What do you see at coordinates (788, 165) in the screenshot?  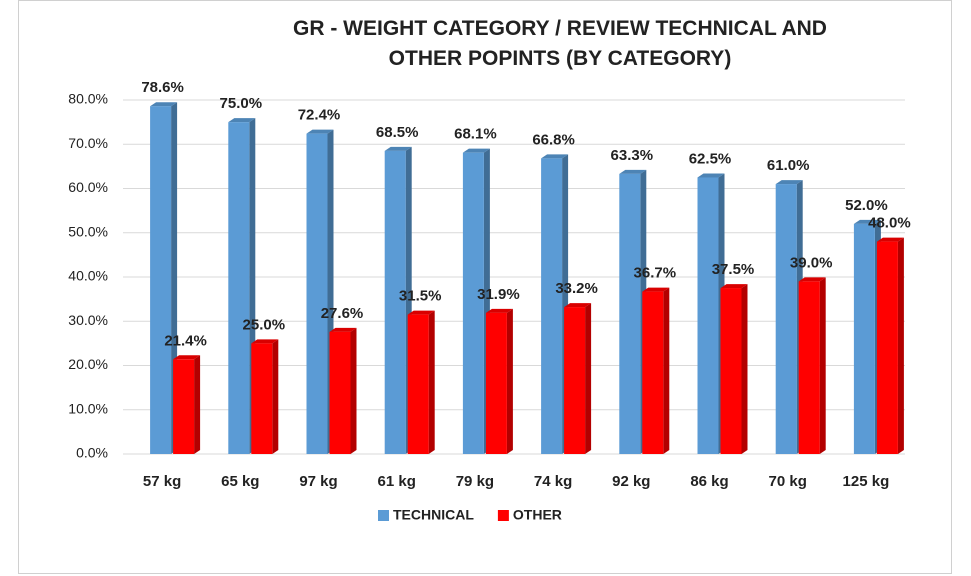 I see `data-label: 61.0%` at bounding box center [788, 165].